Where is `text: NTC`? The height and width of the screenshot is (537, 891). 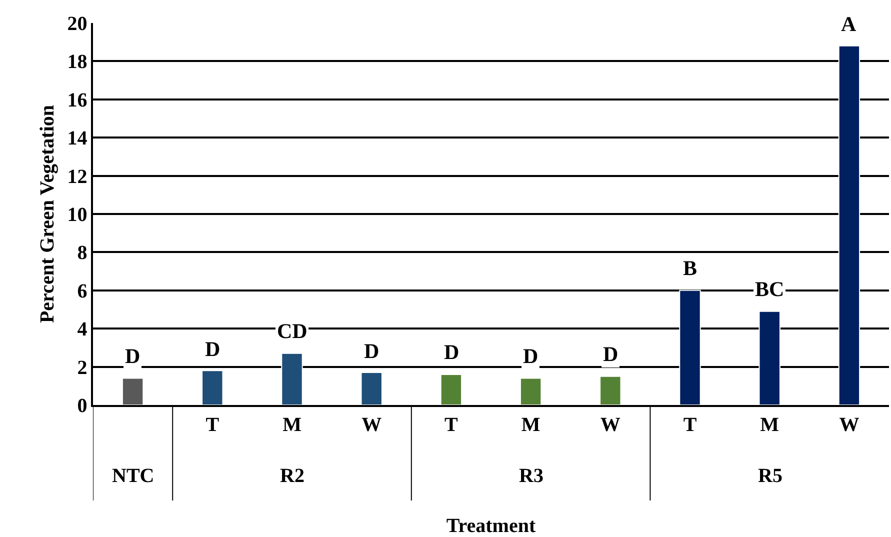 text: NTC is located at coordinates (133, 476).